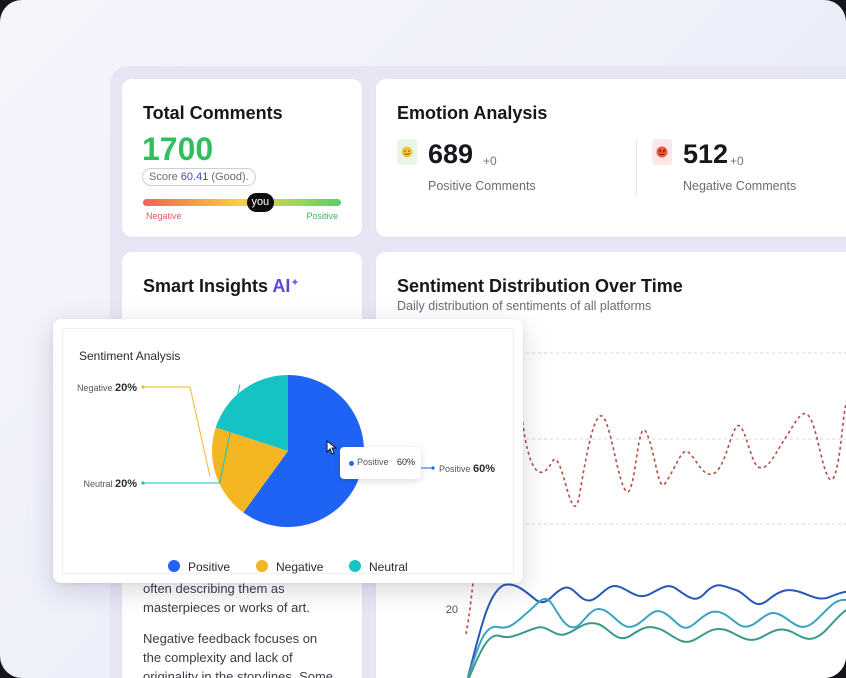 This screenshot has height=678, width=846. I want to click on gauge-negative-label: Negative, so click(164, 216).